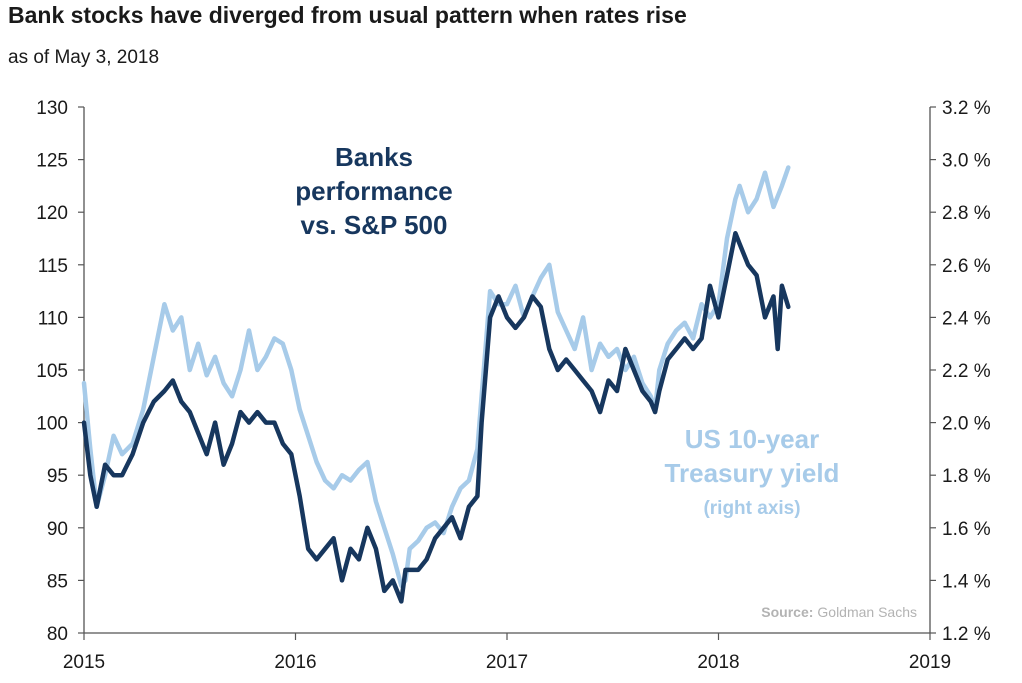  I want to click on banks-annotation-line-3: vs. S&P 500, so click(374, 225).